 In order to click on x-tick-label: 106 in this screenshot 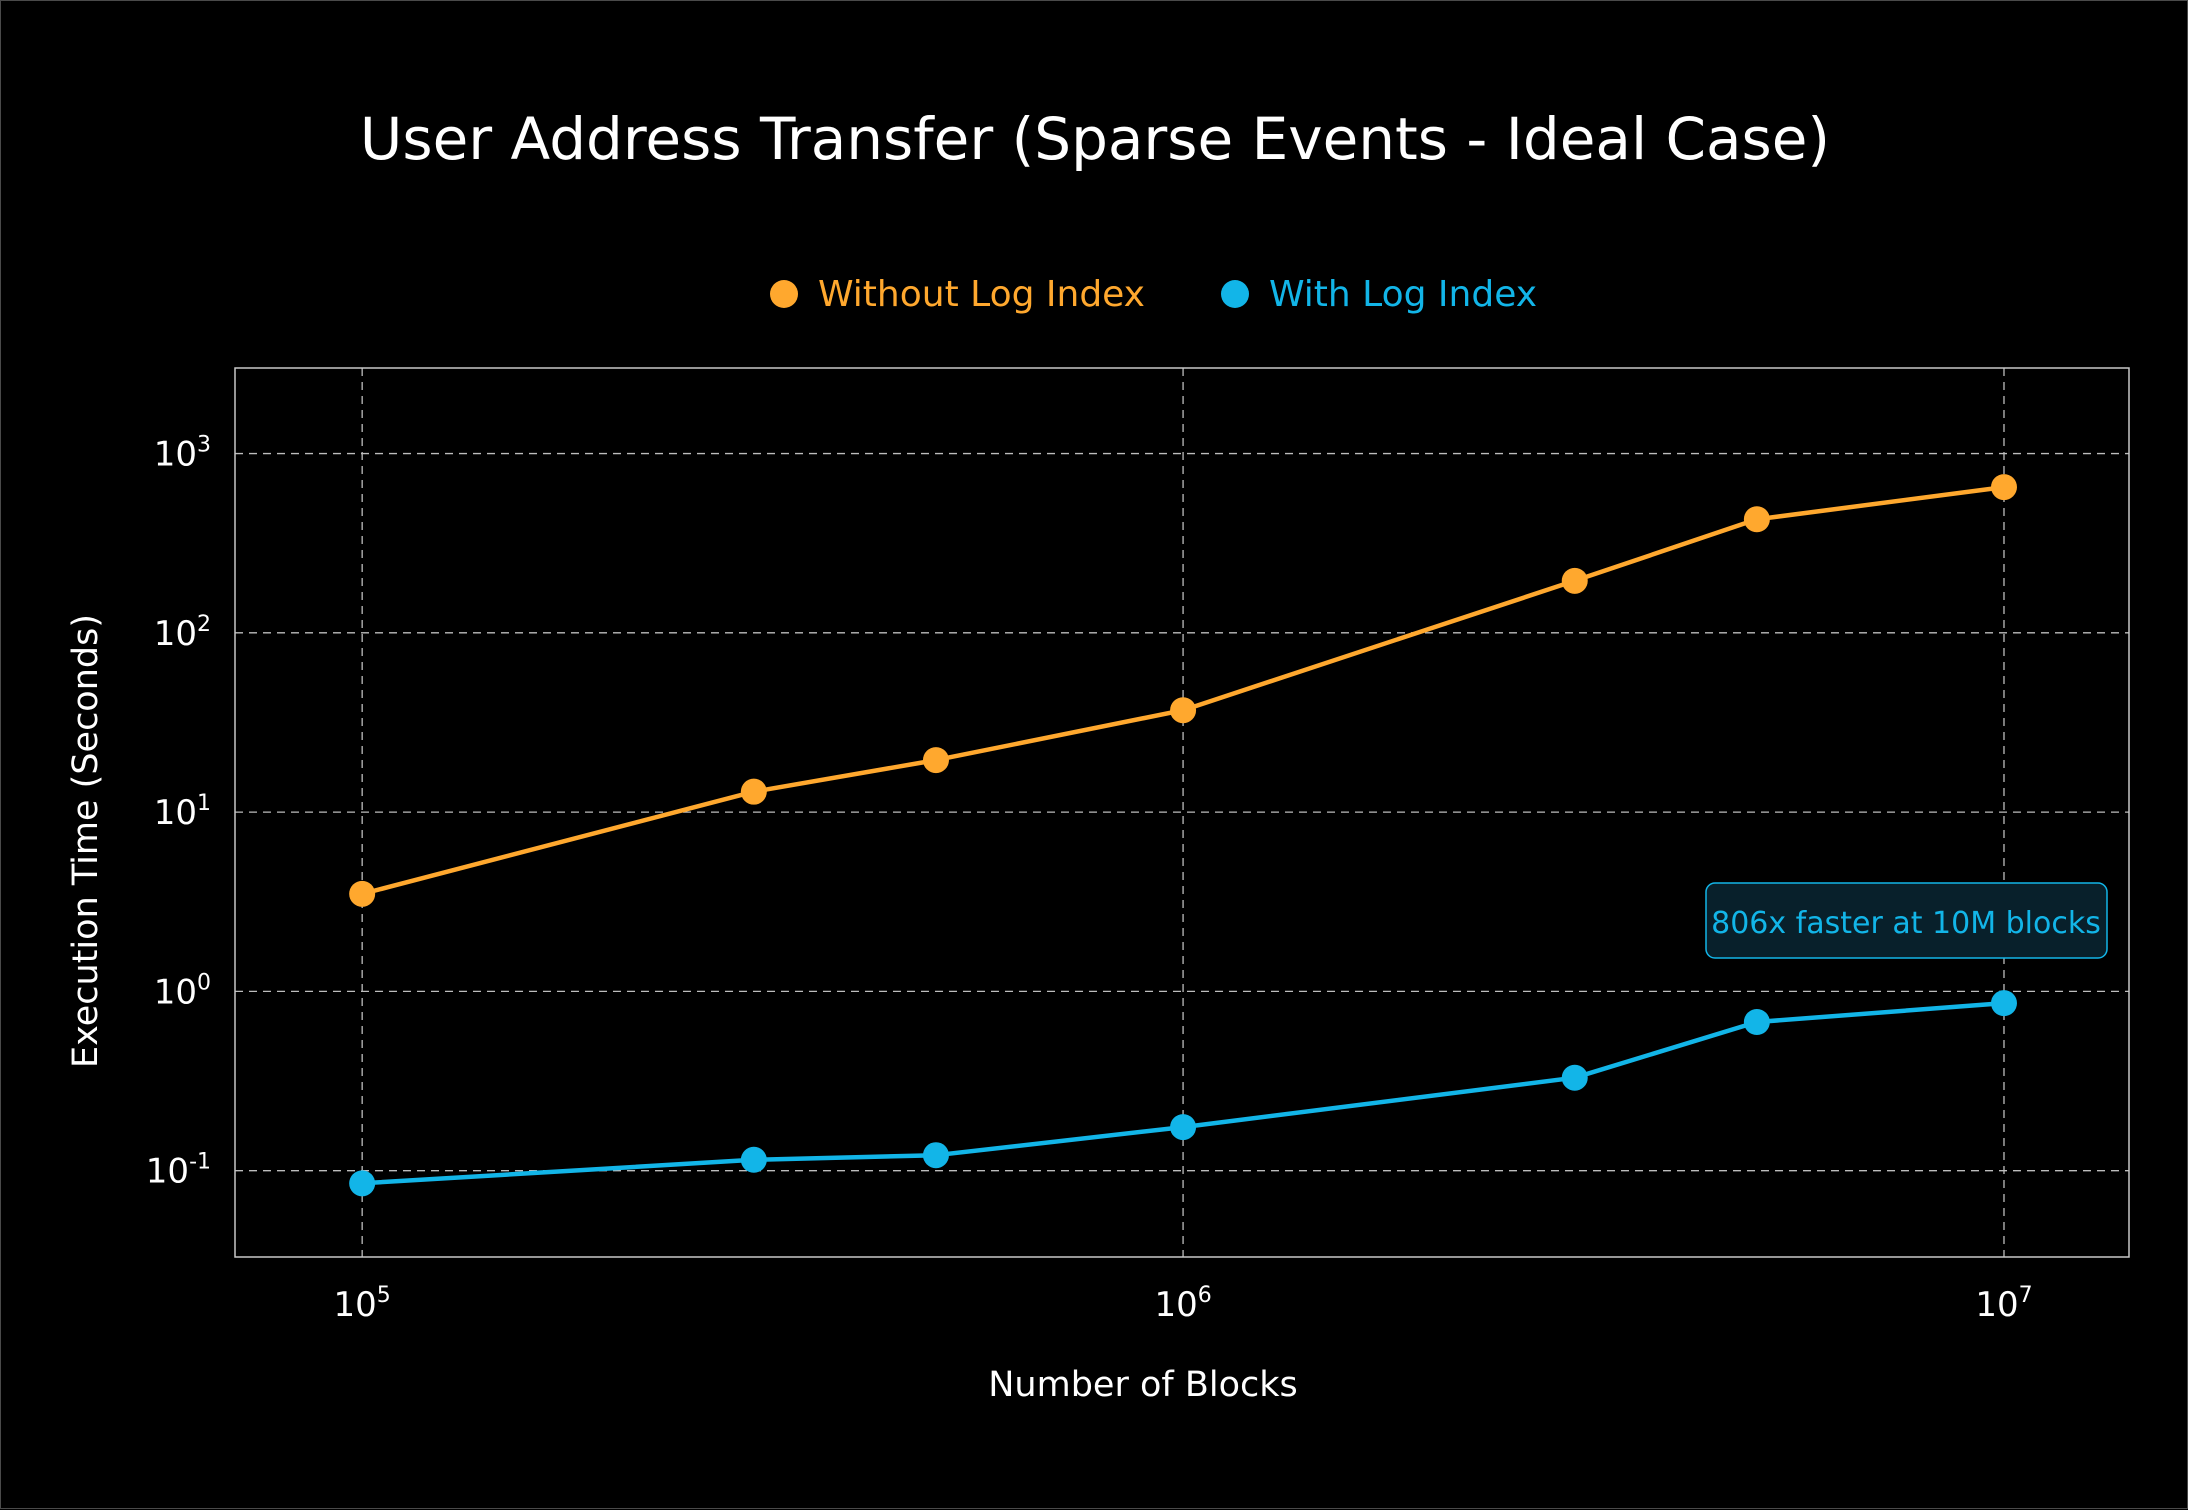, I will do `click(1182, 1304)`.